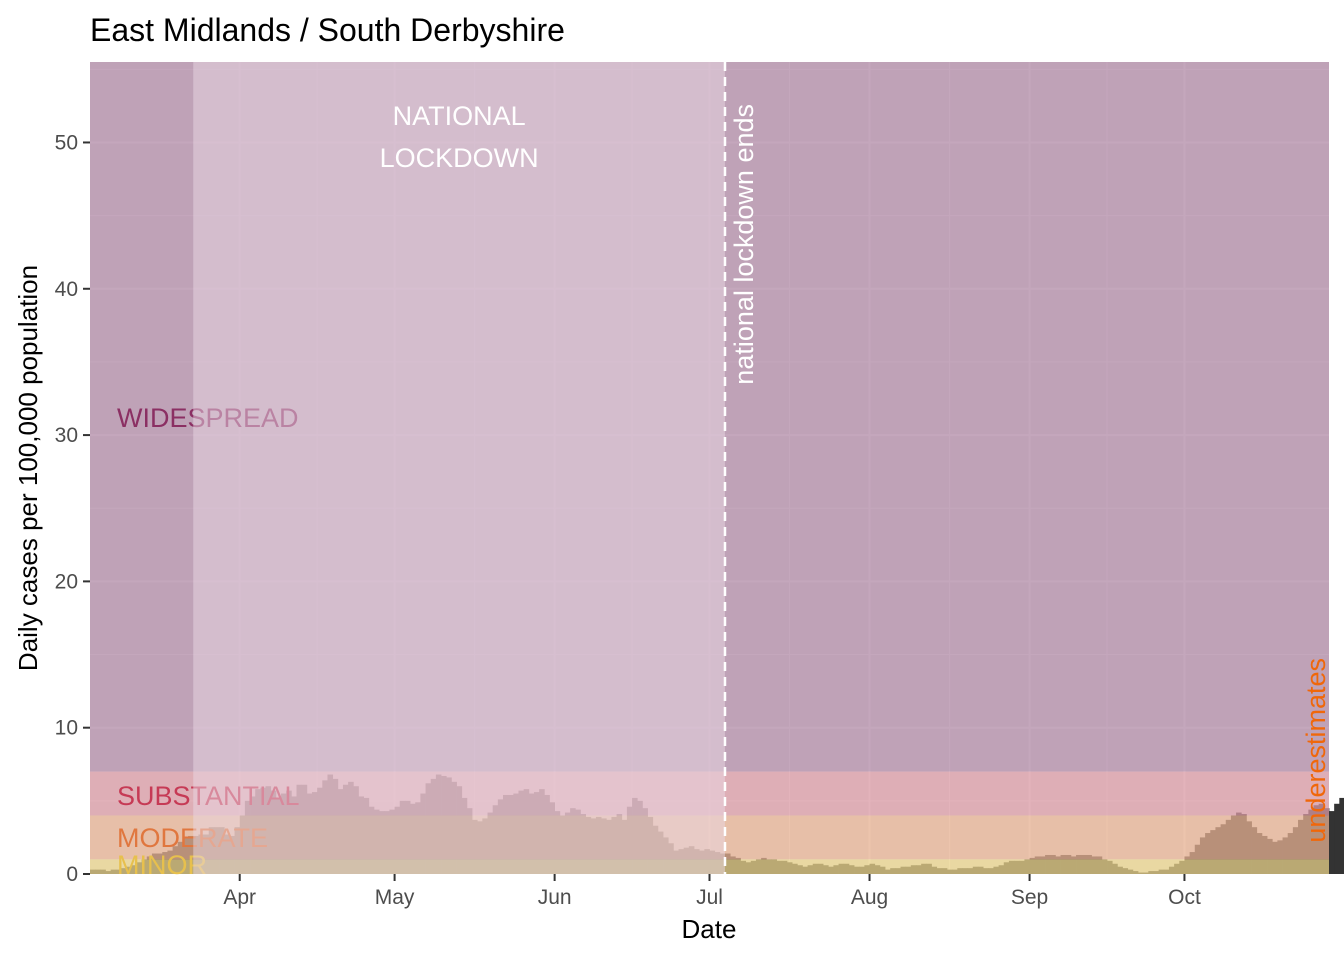 The width and height of the screenshot is (1344, 960). What do you see at coordinates (1029, 897) in the screenshot?
I see `x-tick-label: Sep` at bounding box center [1029, 897].